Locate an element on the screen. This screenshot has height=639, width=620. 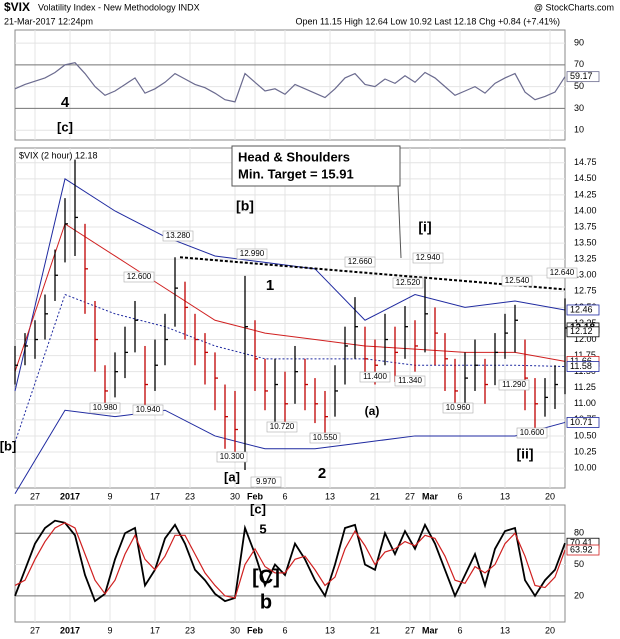
y-tick-label: 10.00 is located at coordinates (585, 467).